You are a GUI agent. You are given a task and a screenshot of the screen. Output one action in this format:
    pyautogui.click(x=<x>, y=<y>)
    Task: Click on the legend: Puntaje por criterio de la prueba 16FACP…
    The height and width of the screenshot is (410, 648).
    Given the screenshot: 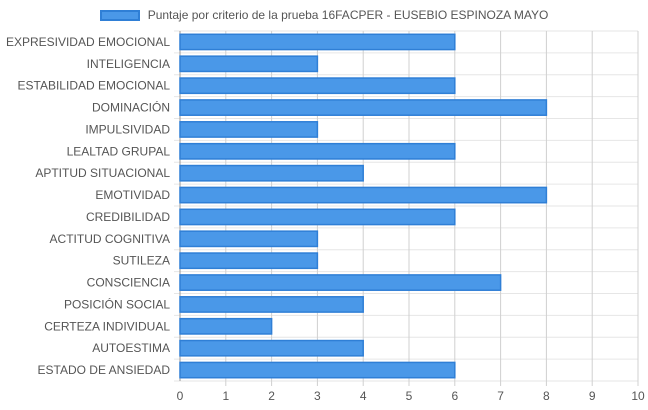 What is the action you would take?
    pyautogui.click(x=324, y=15)
    